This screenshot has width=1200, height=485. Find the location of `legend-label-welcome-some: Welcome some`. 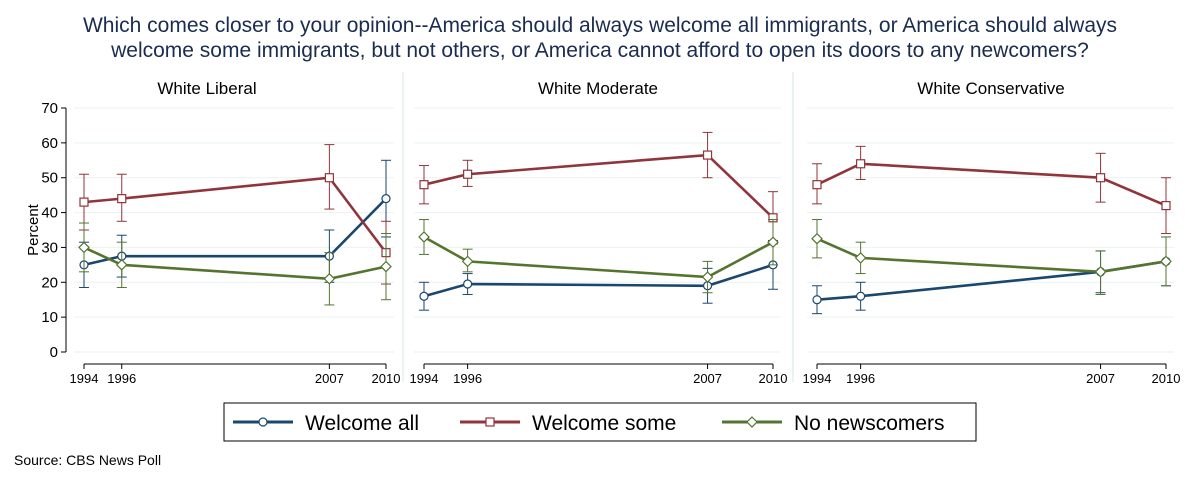

legend-label-welcome-some: Welcome some is located at coordinates (604, 423).